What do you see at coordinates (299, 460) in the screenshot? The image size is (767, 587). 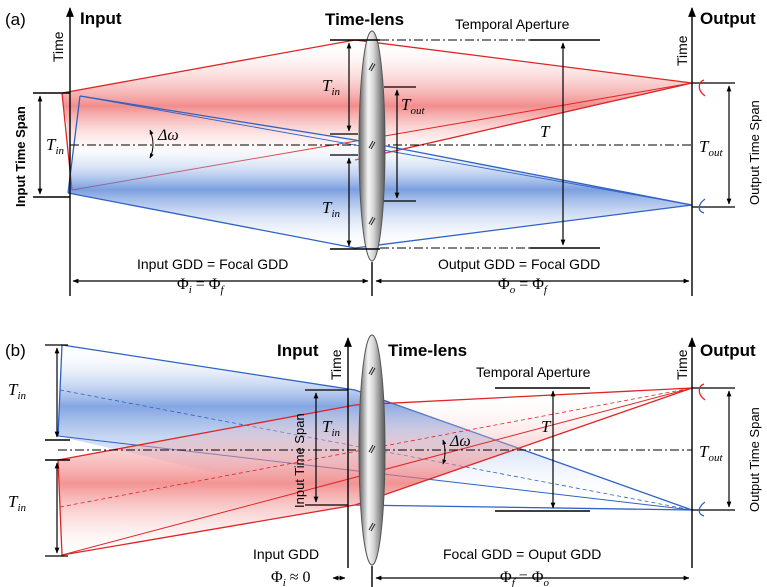 I see `input-span-label-b: Input Time Span` at bounding box center [299, 460].